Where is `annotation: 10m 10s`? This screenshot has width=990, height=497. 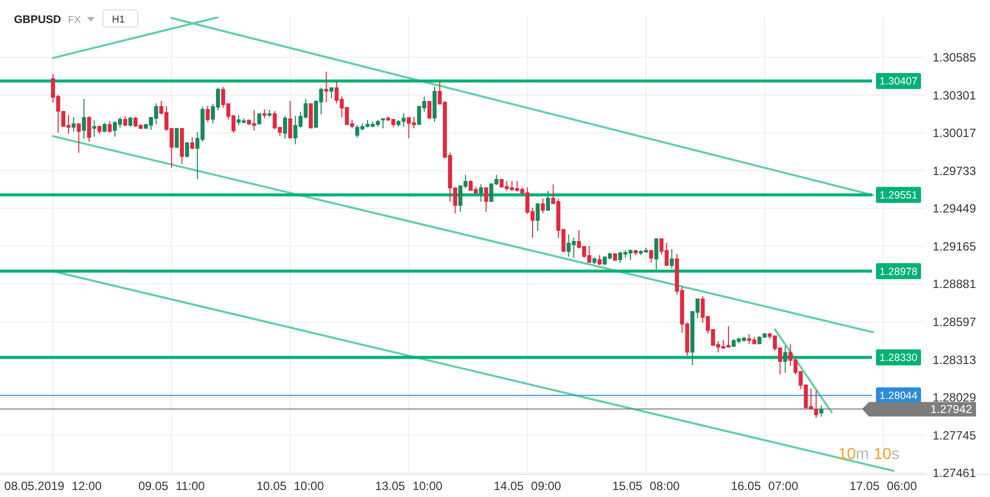 annotation: 10m 10s is located at coordinates (869, 454).